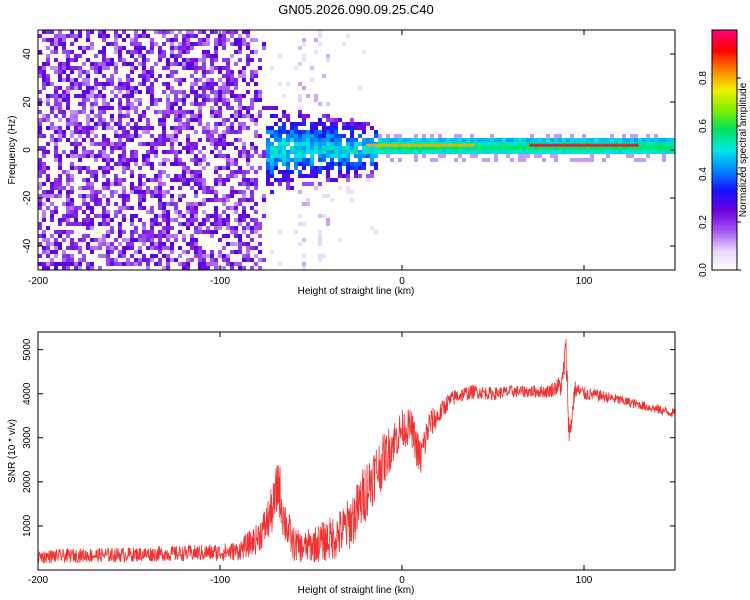 The height and width of the screenshot is (600, 750). Describe the element at coordinates (502, 145) in the screenshot. I see `spectrogram-line` at that location.